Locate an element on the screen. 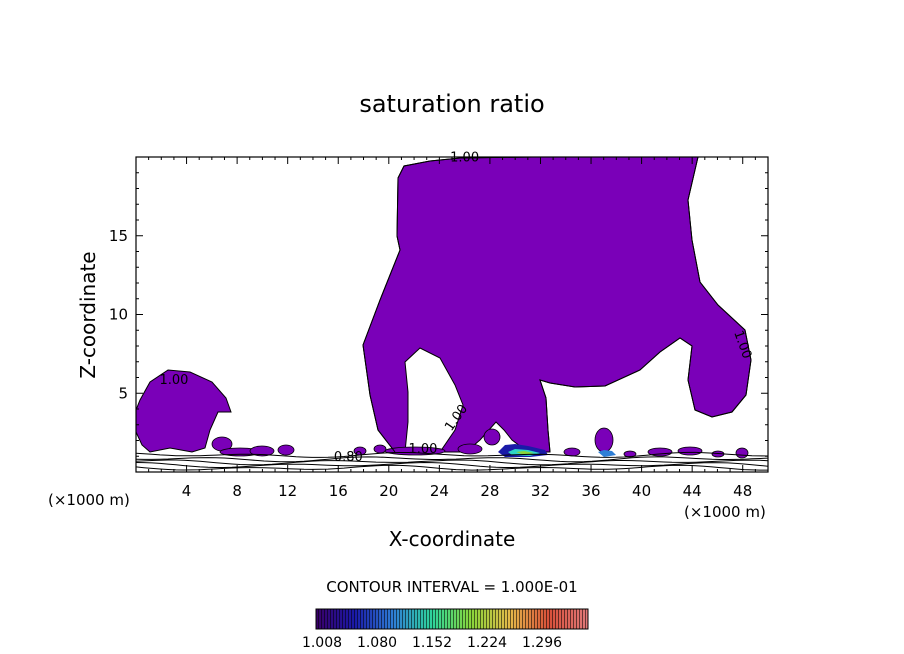 The height and width of the screenshot is (654, 904). x-tick-label: 32 is located at coordinates (540, 491).